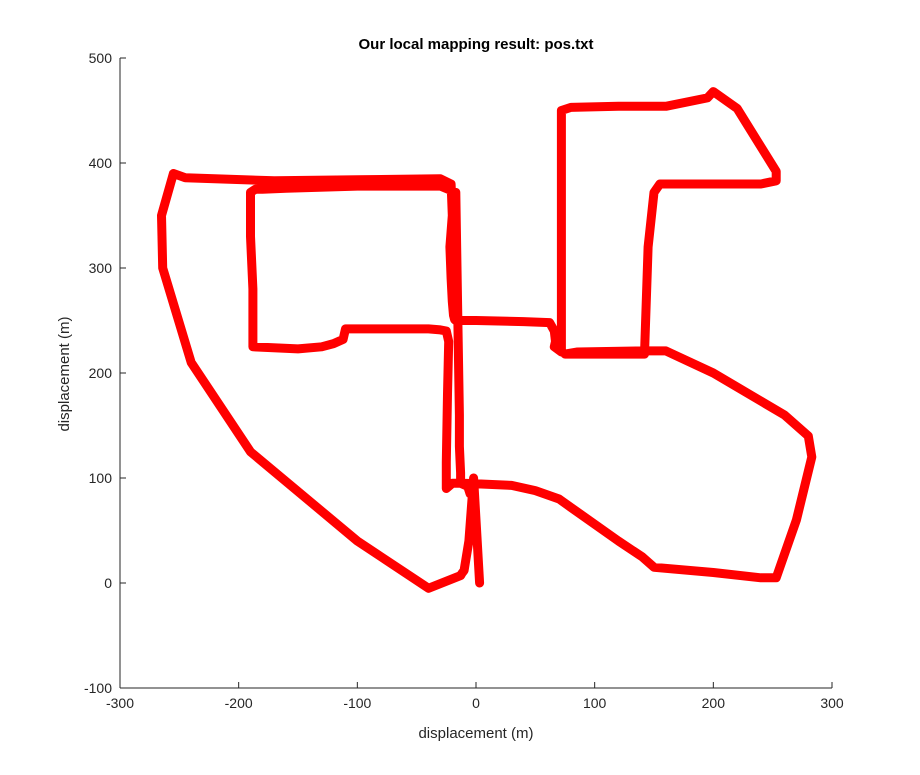 This screenshot has width=920, height=775. I want to click on y-tick-label: 200, so click(101, 373).